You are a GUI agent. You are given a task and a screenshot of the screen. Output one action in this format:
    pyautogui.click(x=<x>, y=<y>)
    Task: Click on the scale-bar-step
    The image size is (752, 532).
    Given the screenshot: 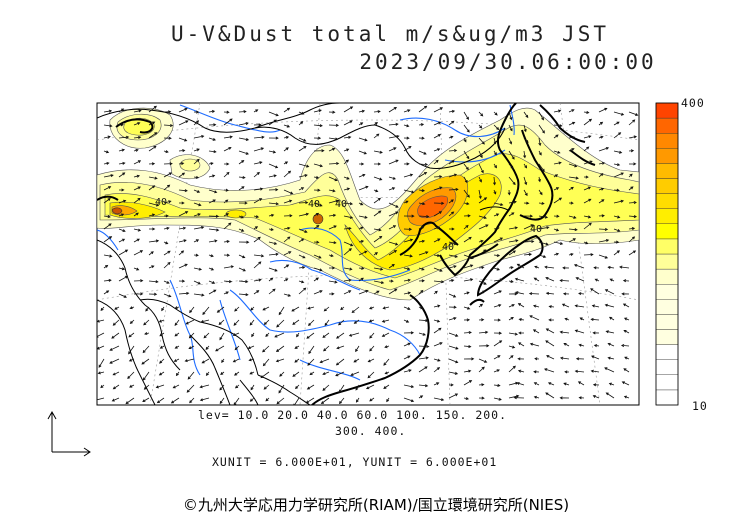 What is the action you would take?
    pyautogui.click(x=667, y=186)
    